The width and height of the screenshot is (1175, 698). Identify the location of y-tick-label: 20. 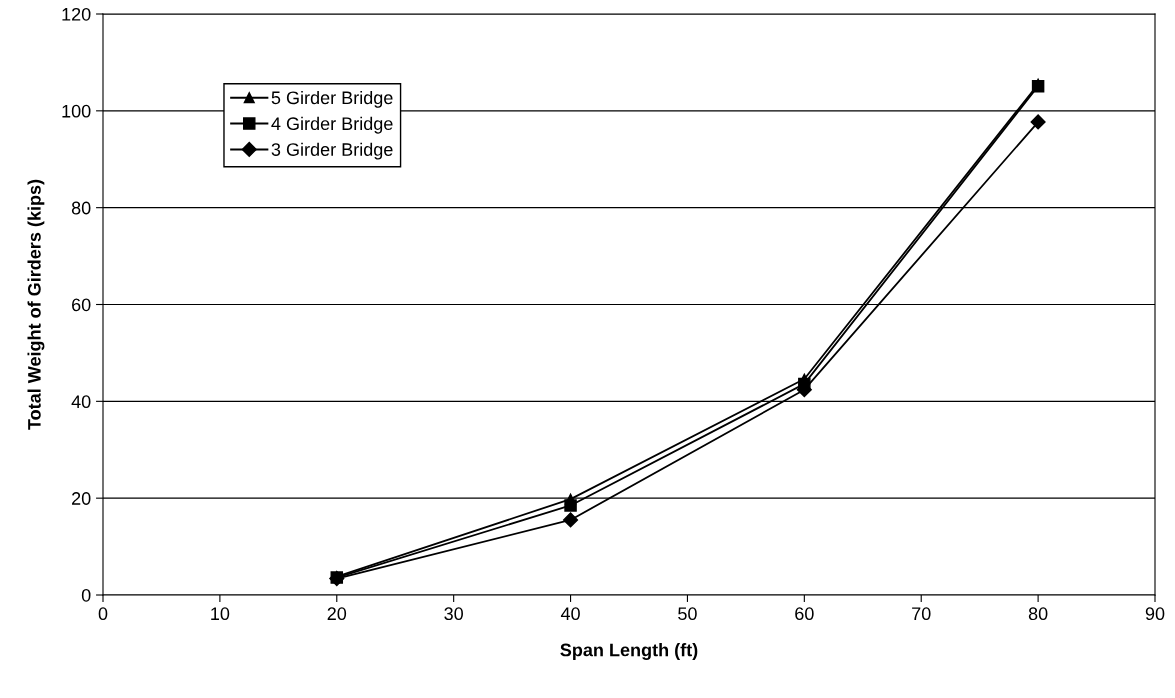
(81, 498).